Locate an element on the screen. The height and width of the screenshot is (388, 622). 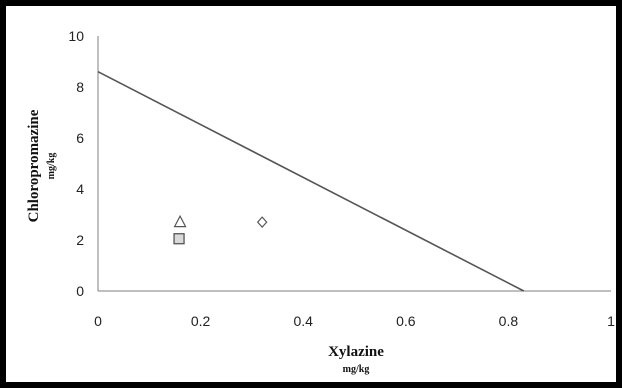
x-tick-label: 0.4 is located at coordinates (303, 321).